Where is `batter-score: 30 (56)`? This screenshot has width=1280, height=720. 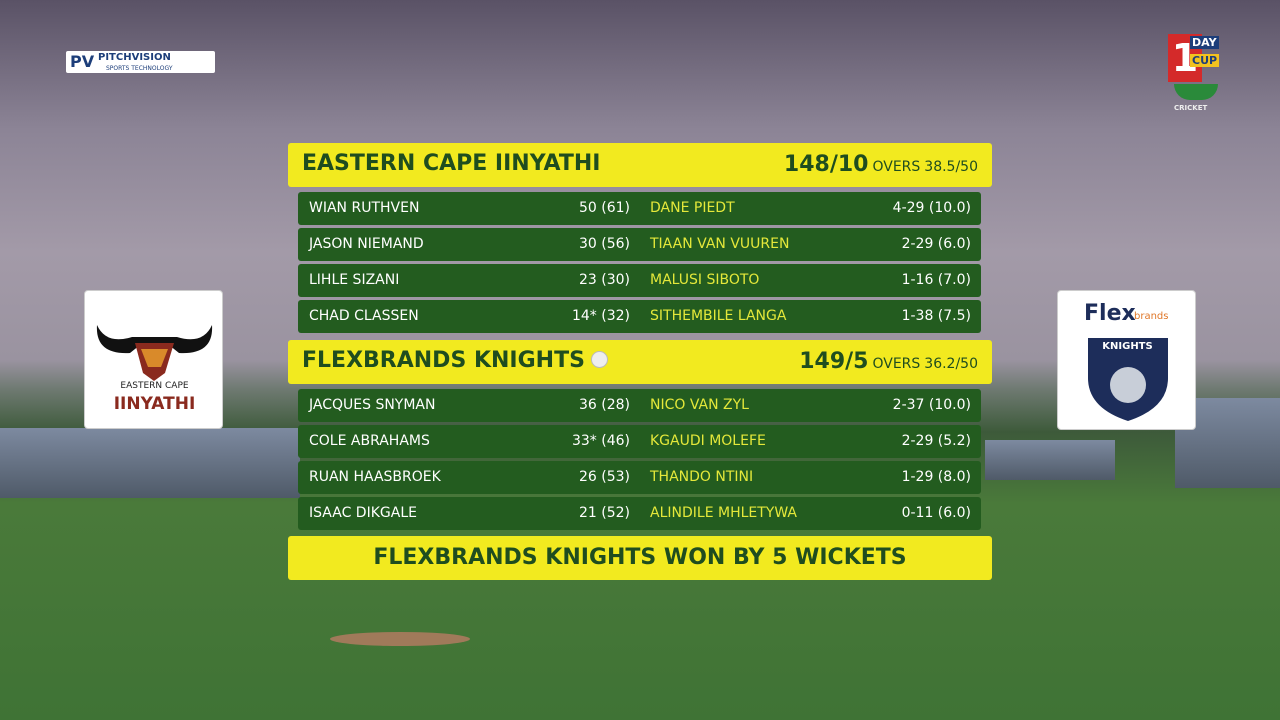
batter-score: 30 (56) is located at coordinates (604, 244).